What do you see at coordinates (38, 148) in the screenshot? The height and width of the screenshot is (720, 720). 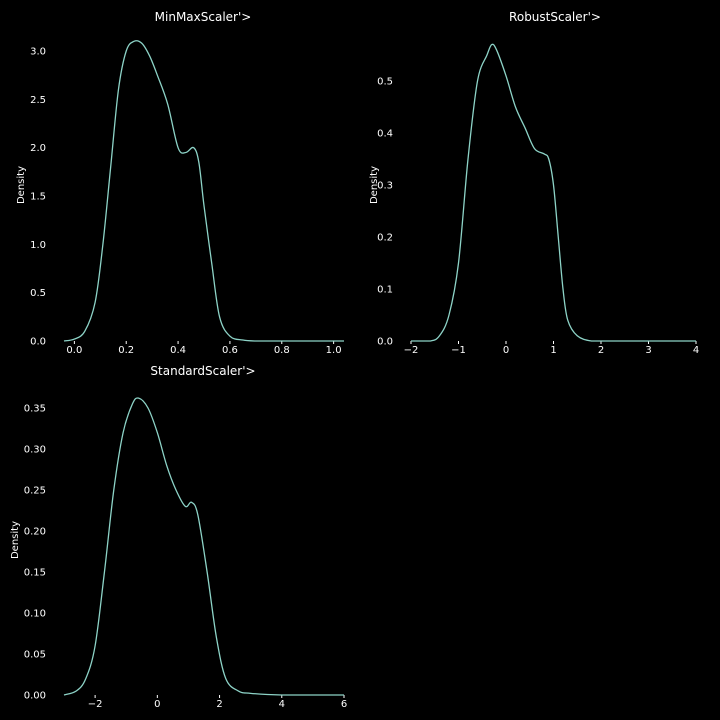 I see `y-tick-label: 2.0` at bounding box center [38, 148].